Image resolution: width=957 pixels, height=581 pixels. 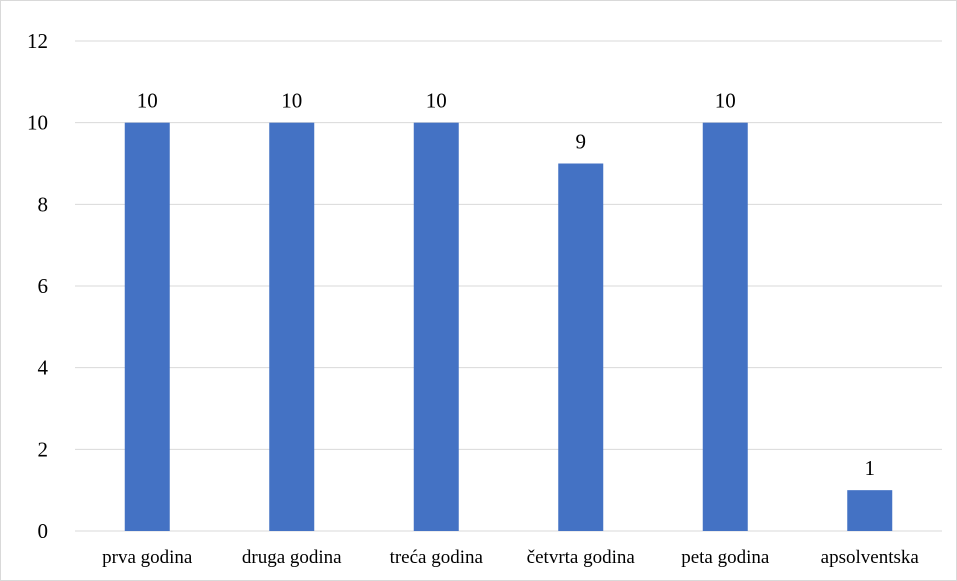 What do you see at coordinates (581, 142) in the screenshot?
I see `data-label: 9` at bounding box center [581, 142].